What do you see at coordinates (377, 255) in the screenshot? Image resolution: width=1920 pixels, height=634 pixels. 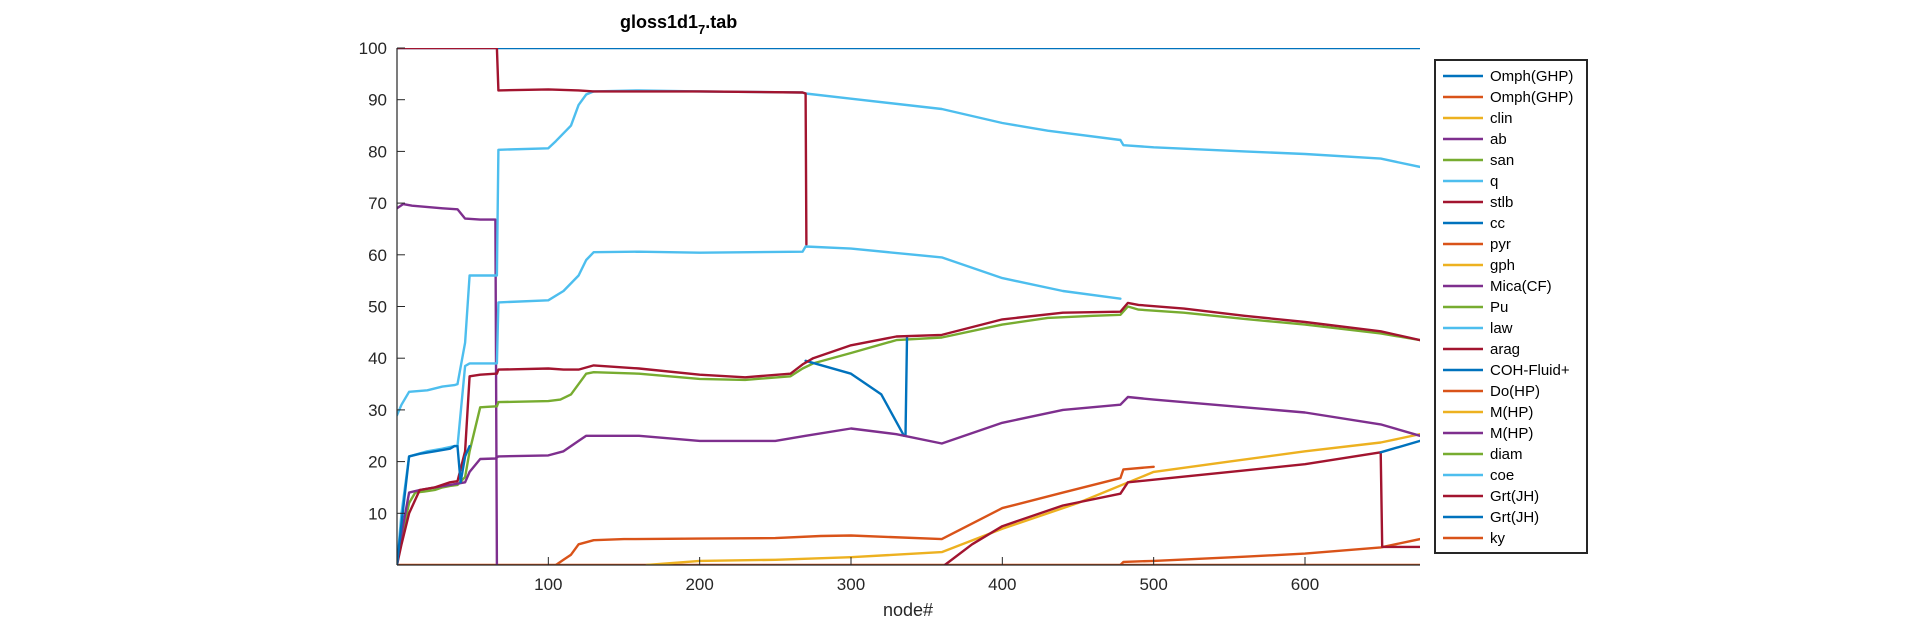 I see `y-tick-label: 60` at bounding box center [377, 255].